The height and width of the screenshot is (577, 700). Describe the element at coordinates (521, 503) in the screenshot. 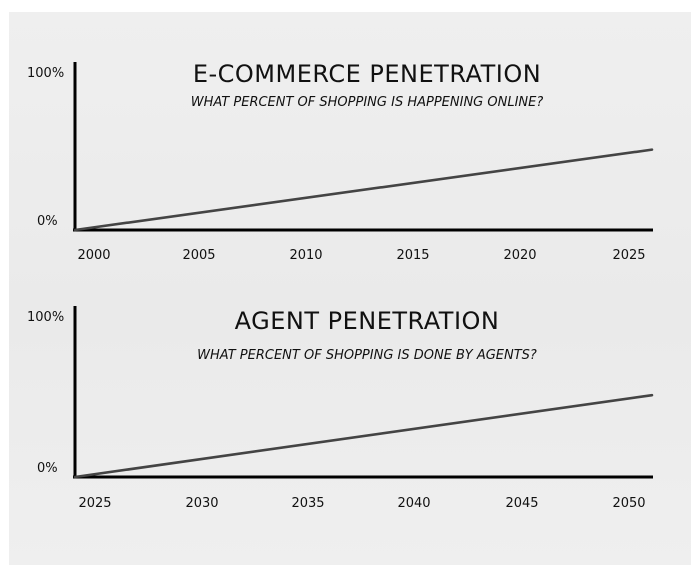

I see `chart-2-x-tick-label: 2045` at that location.